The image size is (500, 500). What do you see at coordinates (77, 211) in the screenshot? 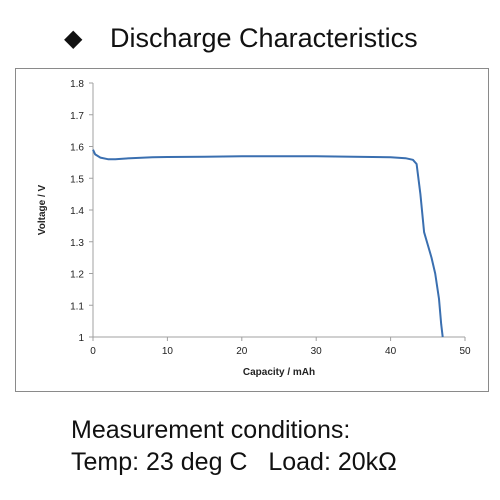
I see `y-tick-label: 1.4` at bounding box center [77, 211].